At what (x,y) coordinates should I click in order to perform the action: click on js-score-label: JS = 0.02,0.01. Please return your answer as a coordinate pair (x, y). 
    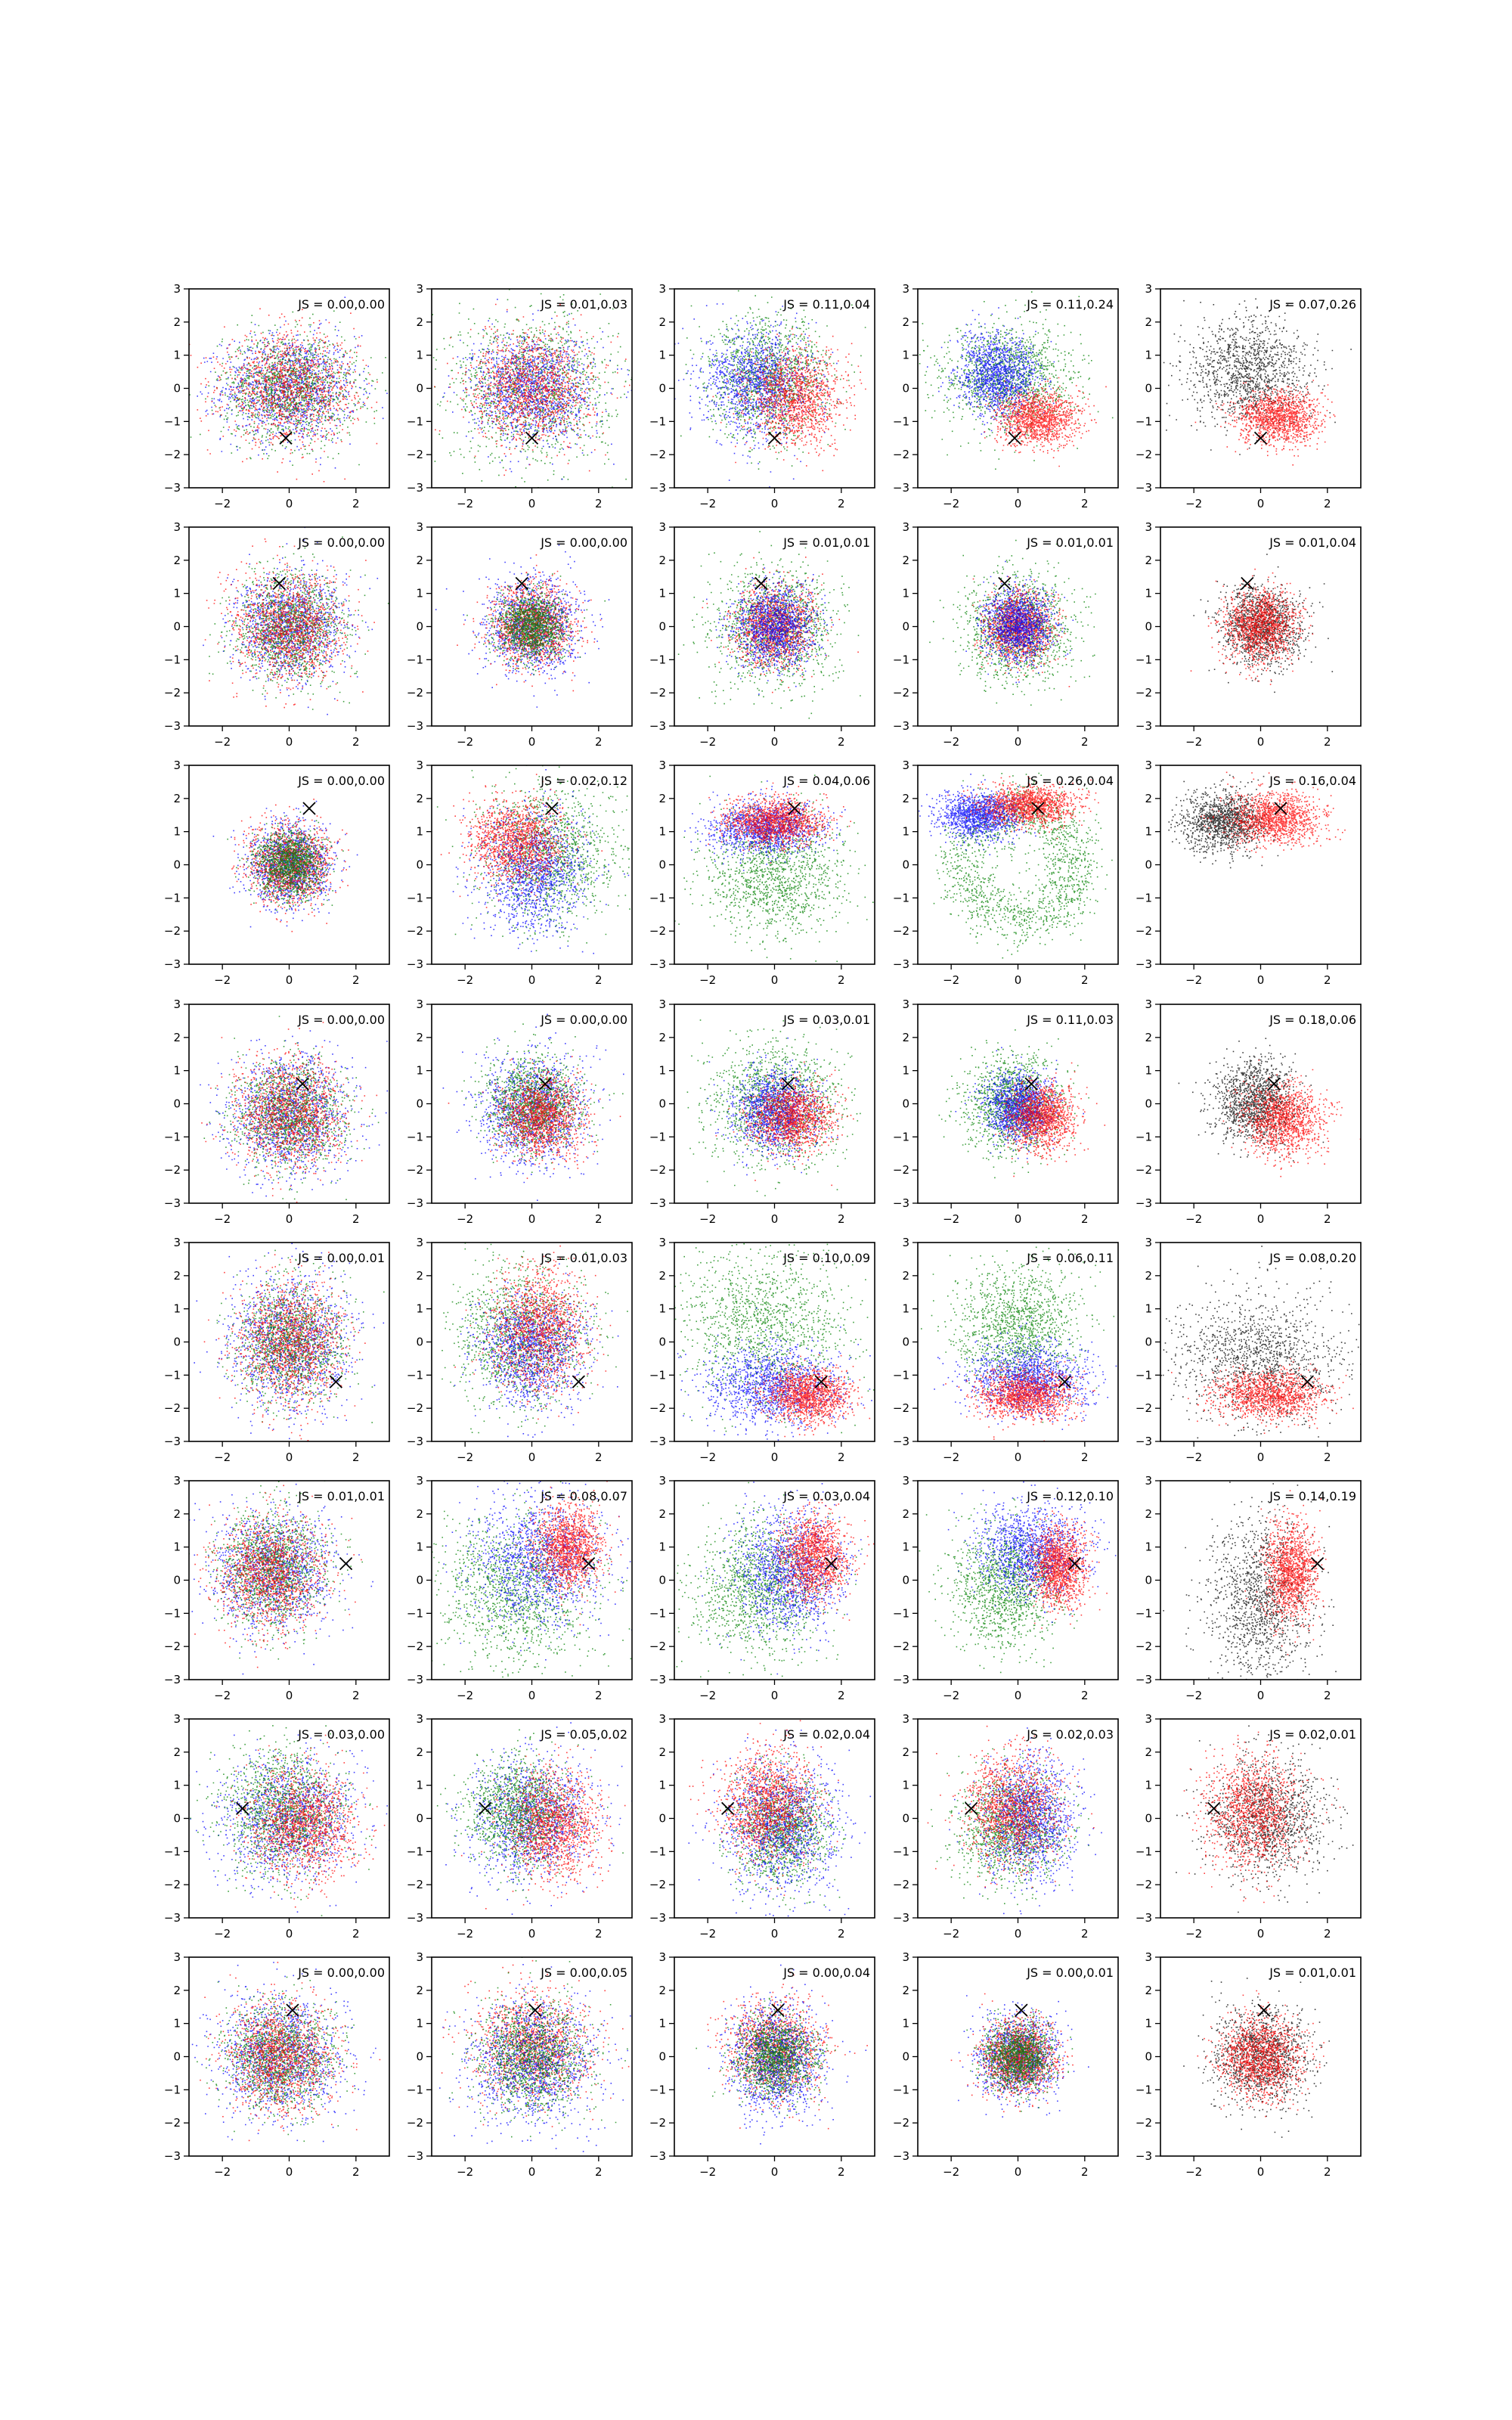
    Looking at the image, I should click on (1312, 1734).